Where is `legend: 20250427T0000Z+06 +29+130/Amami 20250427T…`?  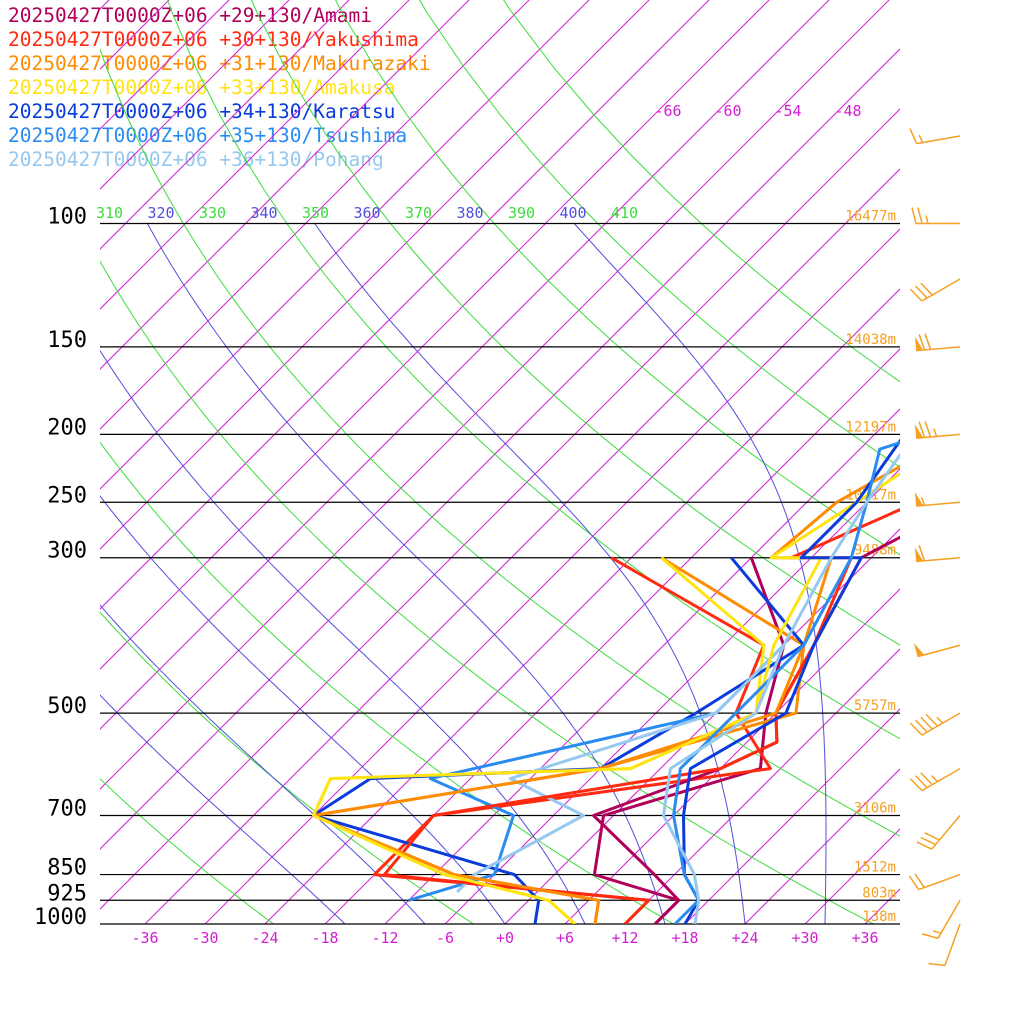
legend: 20250427T0000Z+06 +29+130/Amami 20250427T… is located at coordinates (219, 88).